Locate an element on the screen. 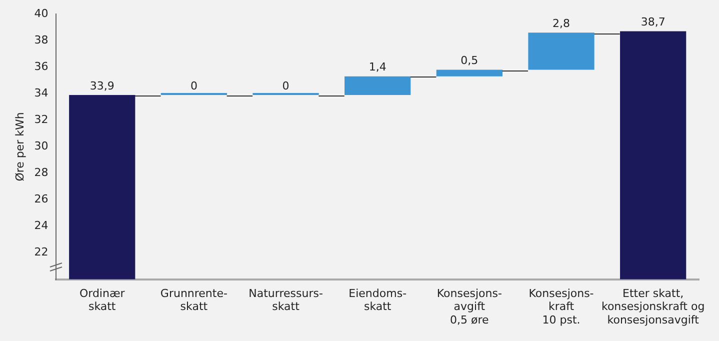  y-tick-label: 26 is located at coordinates (41, 199).